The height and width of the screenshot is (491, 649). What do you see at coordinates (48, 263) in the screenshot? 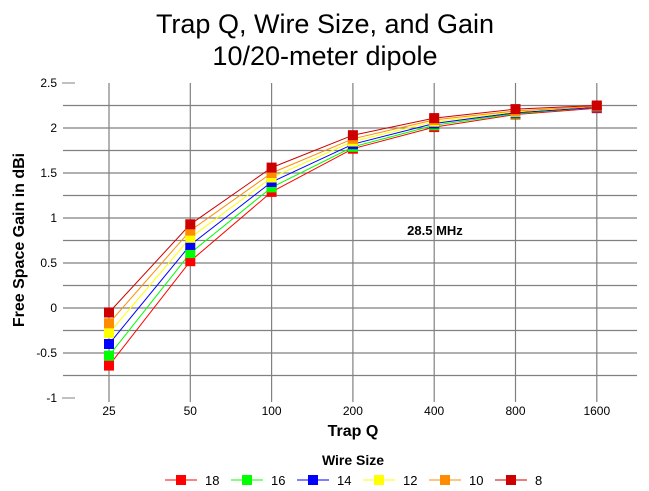
I see `y-tick-label: 0.5` at bounding box center [48, 263].